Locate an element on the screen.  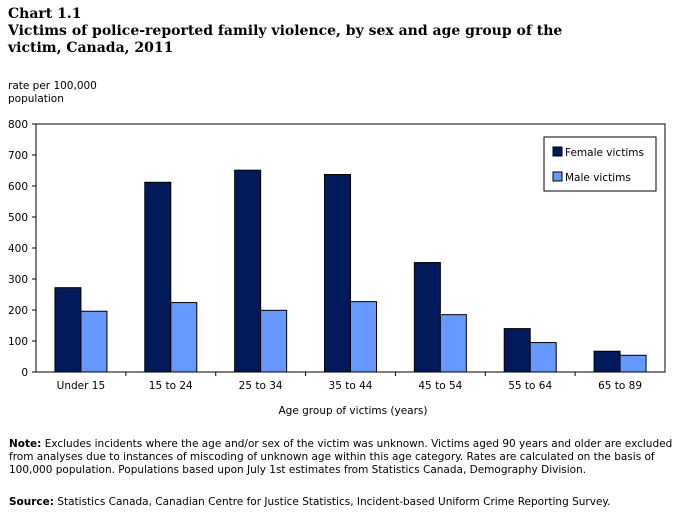
y-tick-label: 600 is located at coordinates (18, 187).